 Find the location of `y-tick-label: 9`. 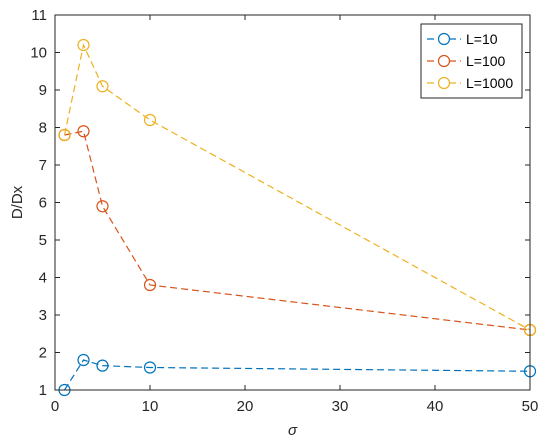

y-tick-label: 9 is located at coordinates (43, 90).